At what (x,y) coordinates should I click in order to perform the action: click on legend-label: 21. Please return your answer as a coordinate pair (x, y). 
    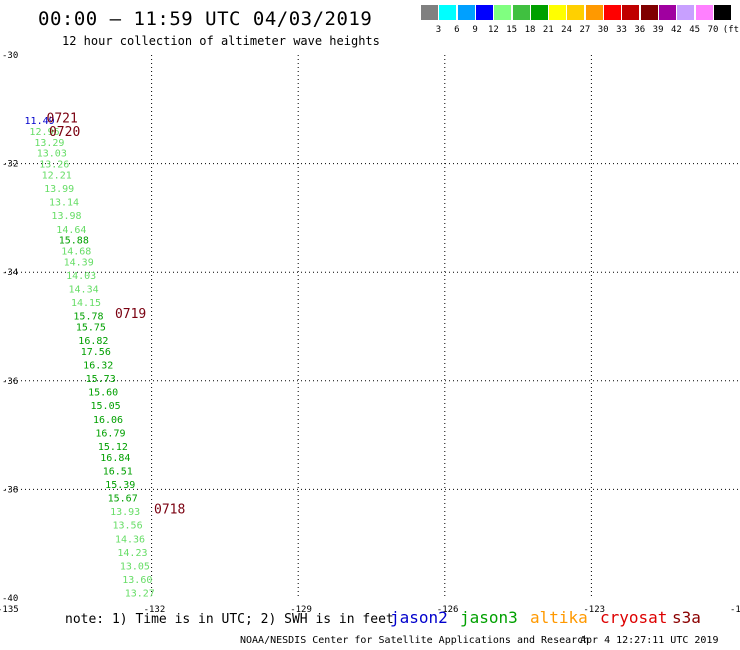
    Looking at the image, I should click on (548, 30).